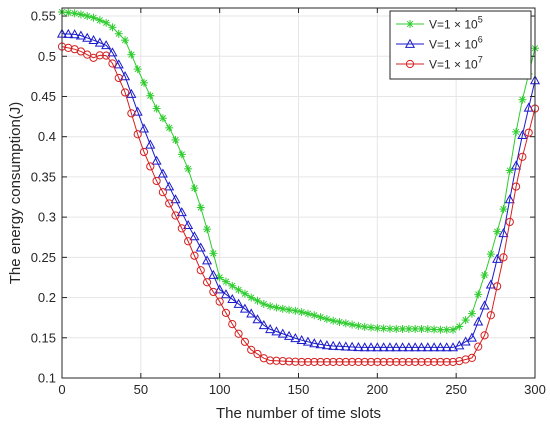 Image resolution: width=550 pixels, height=427 pixels. Describe the element at coordinates (439, 63) in the screenshot. I see `legend-item: V=1 × 107` at that location.